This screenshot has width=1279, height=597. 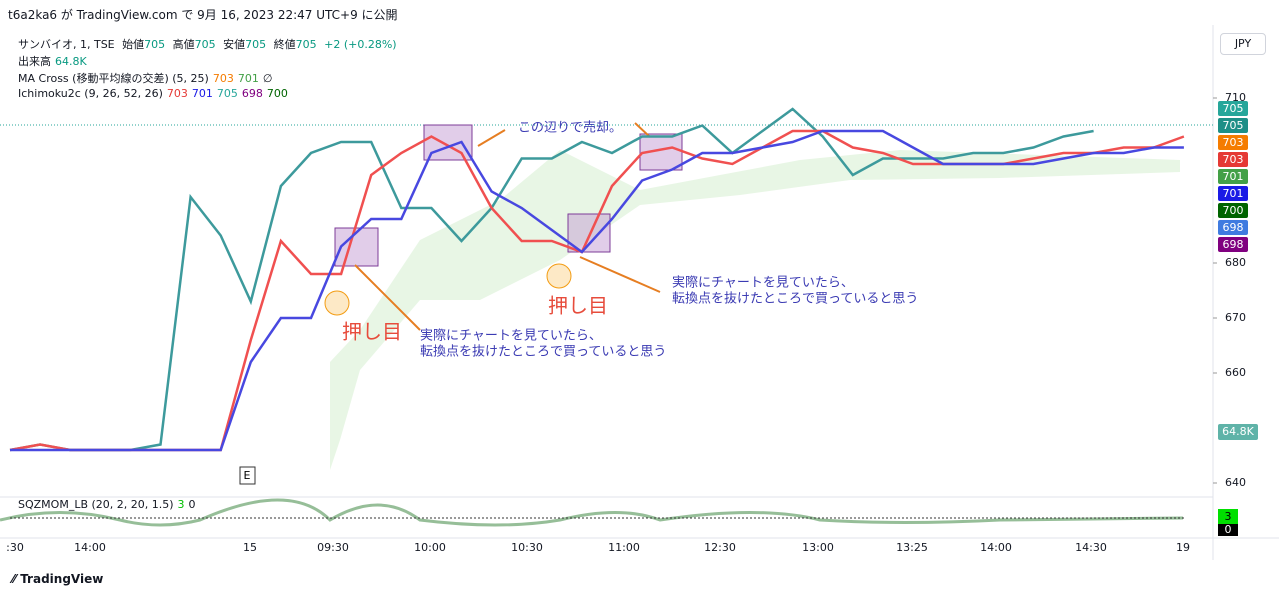 What do you see at coordinates (34, 61) in the screenshot?
I see `label: 出来高` at bounding box center [34, 61].